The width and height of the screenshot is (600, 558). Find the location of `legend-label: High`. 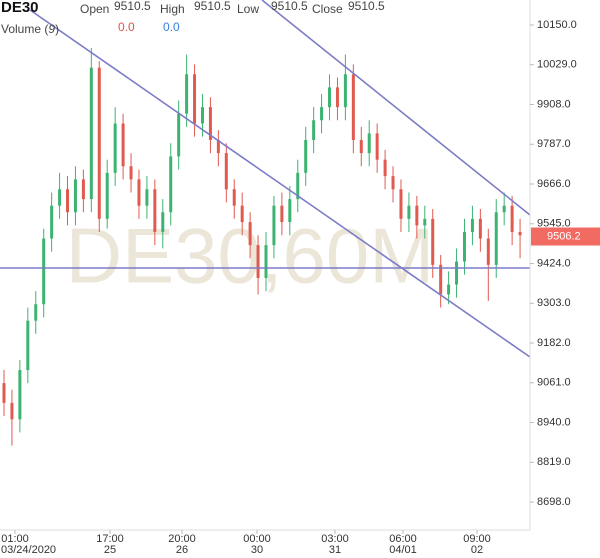

legend-label: High is located at coordinates (172, 9).